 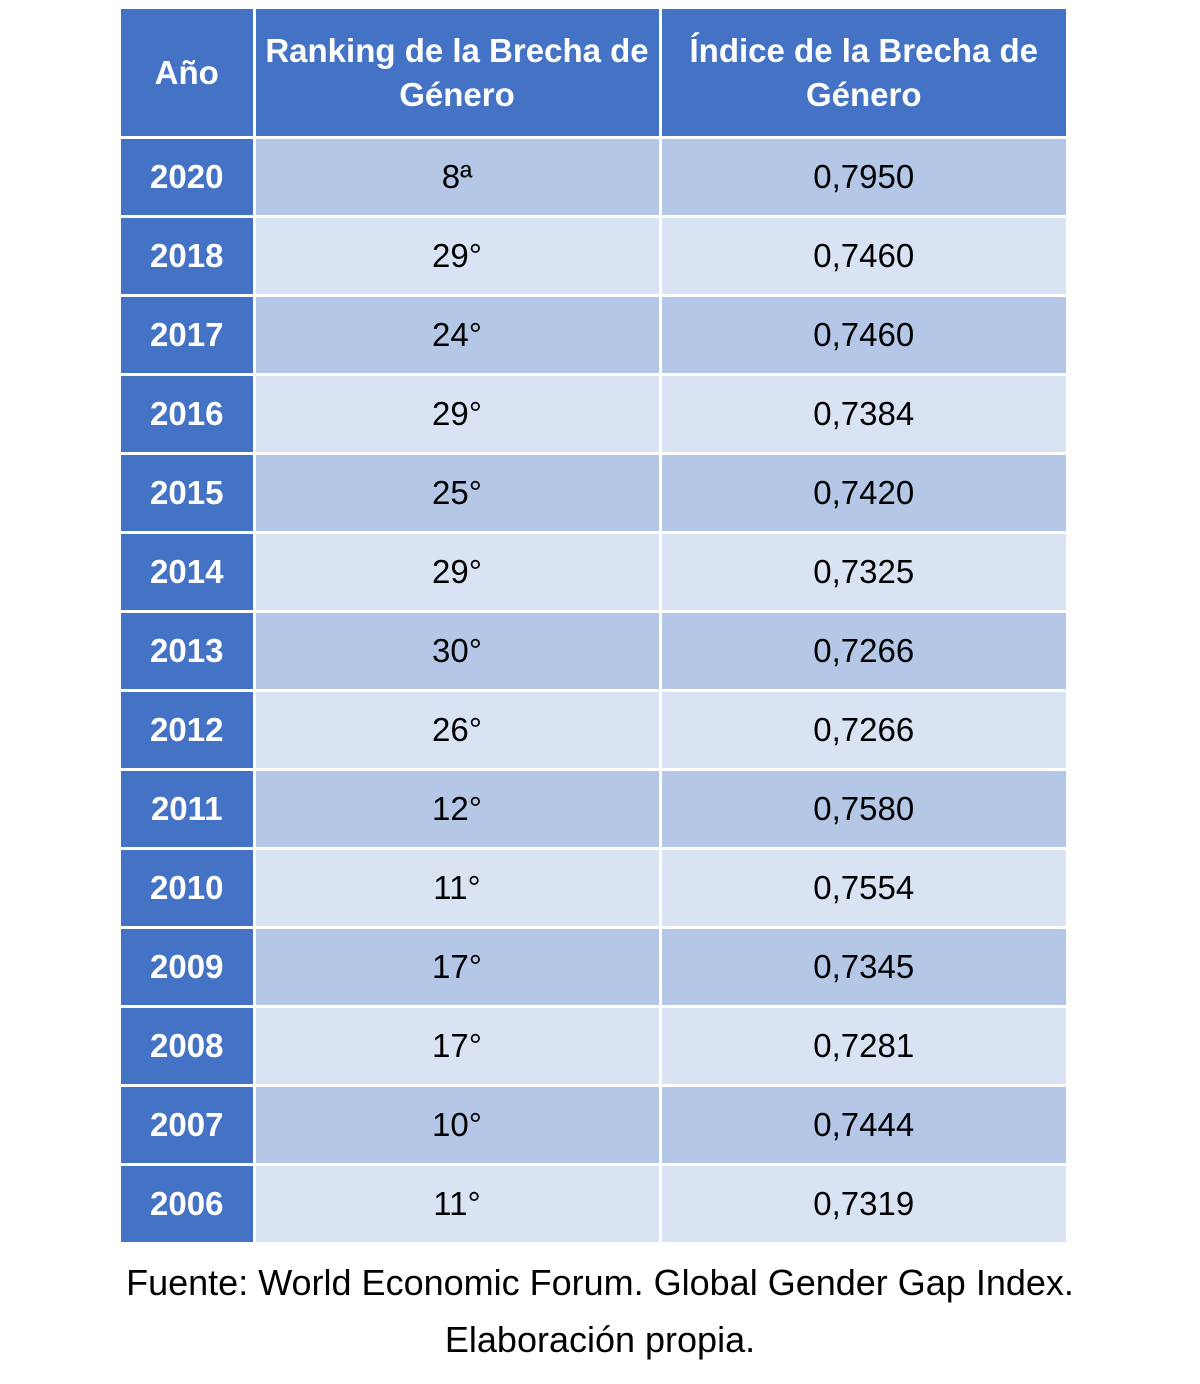 I want to click on ranking-cell: 12°, so click(x=458, y=809).